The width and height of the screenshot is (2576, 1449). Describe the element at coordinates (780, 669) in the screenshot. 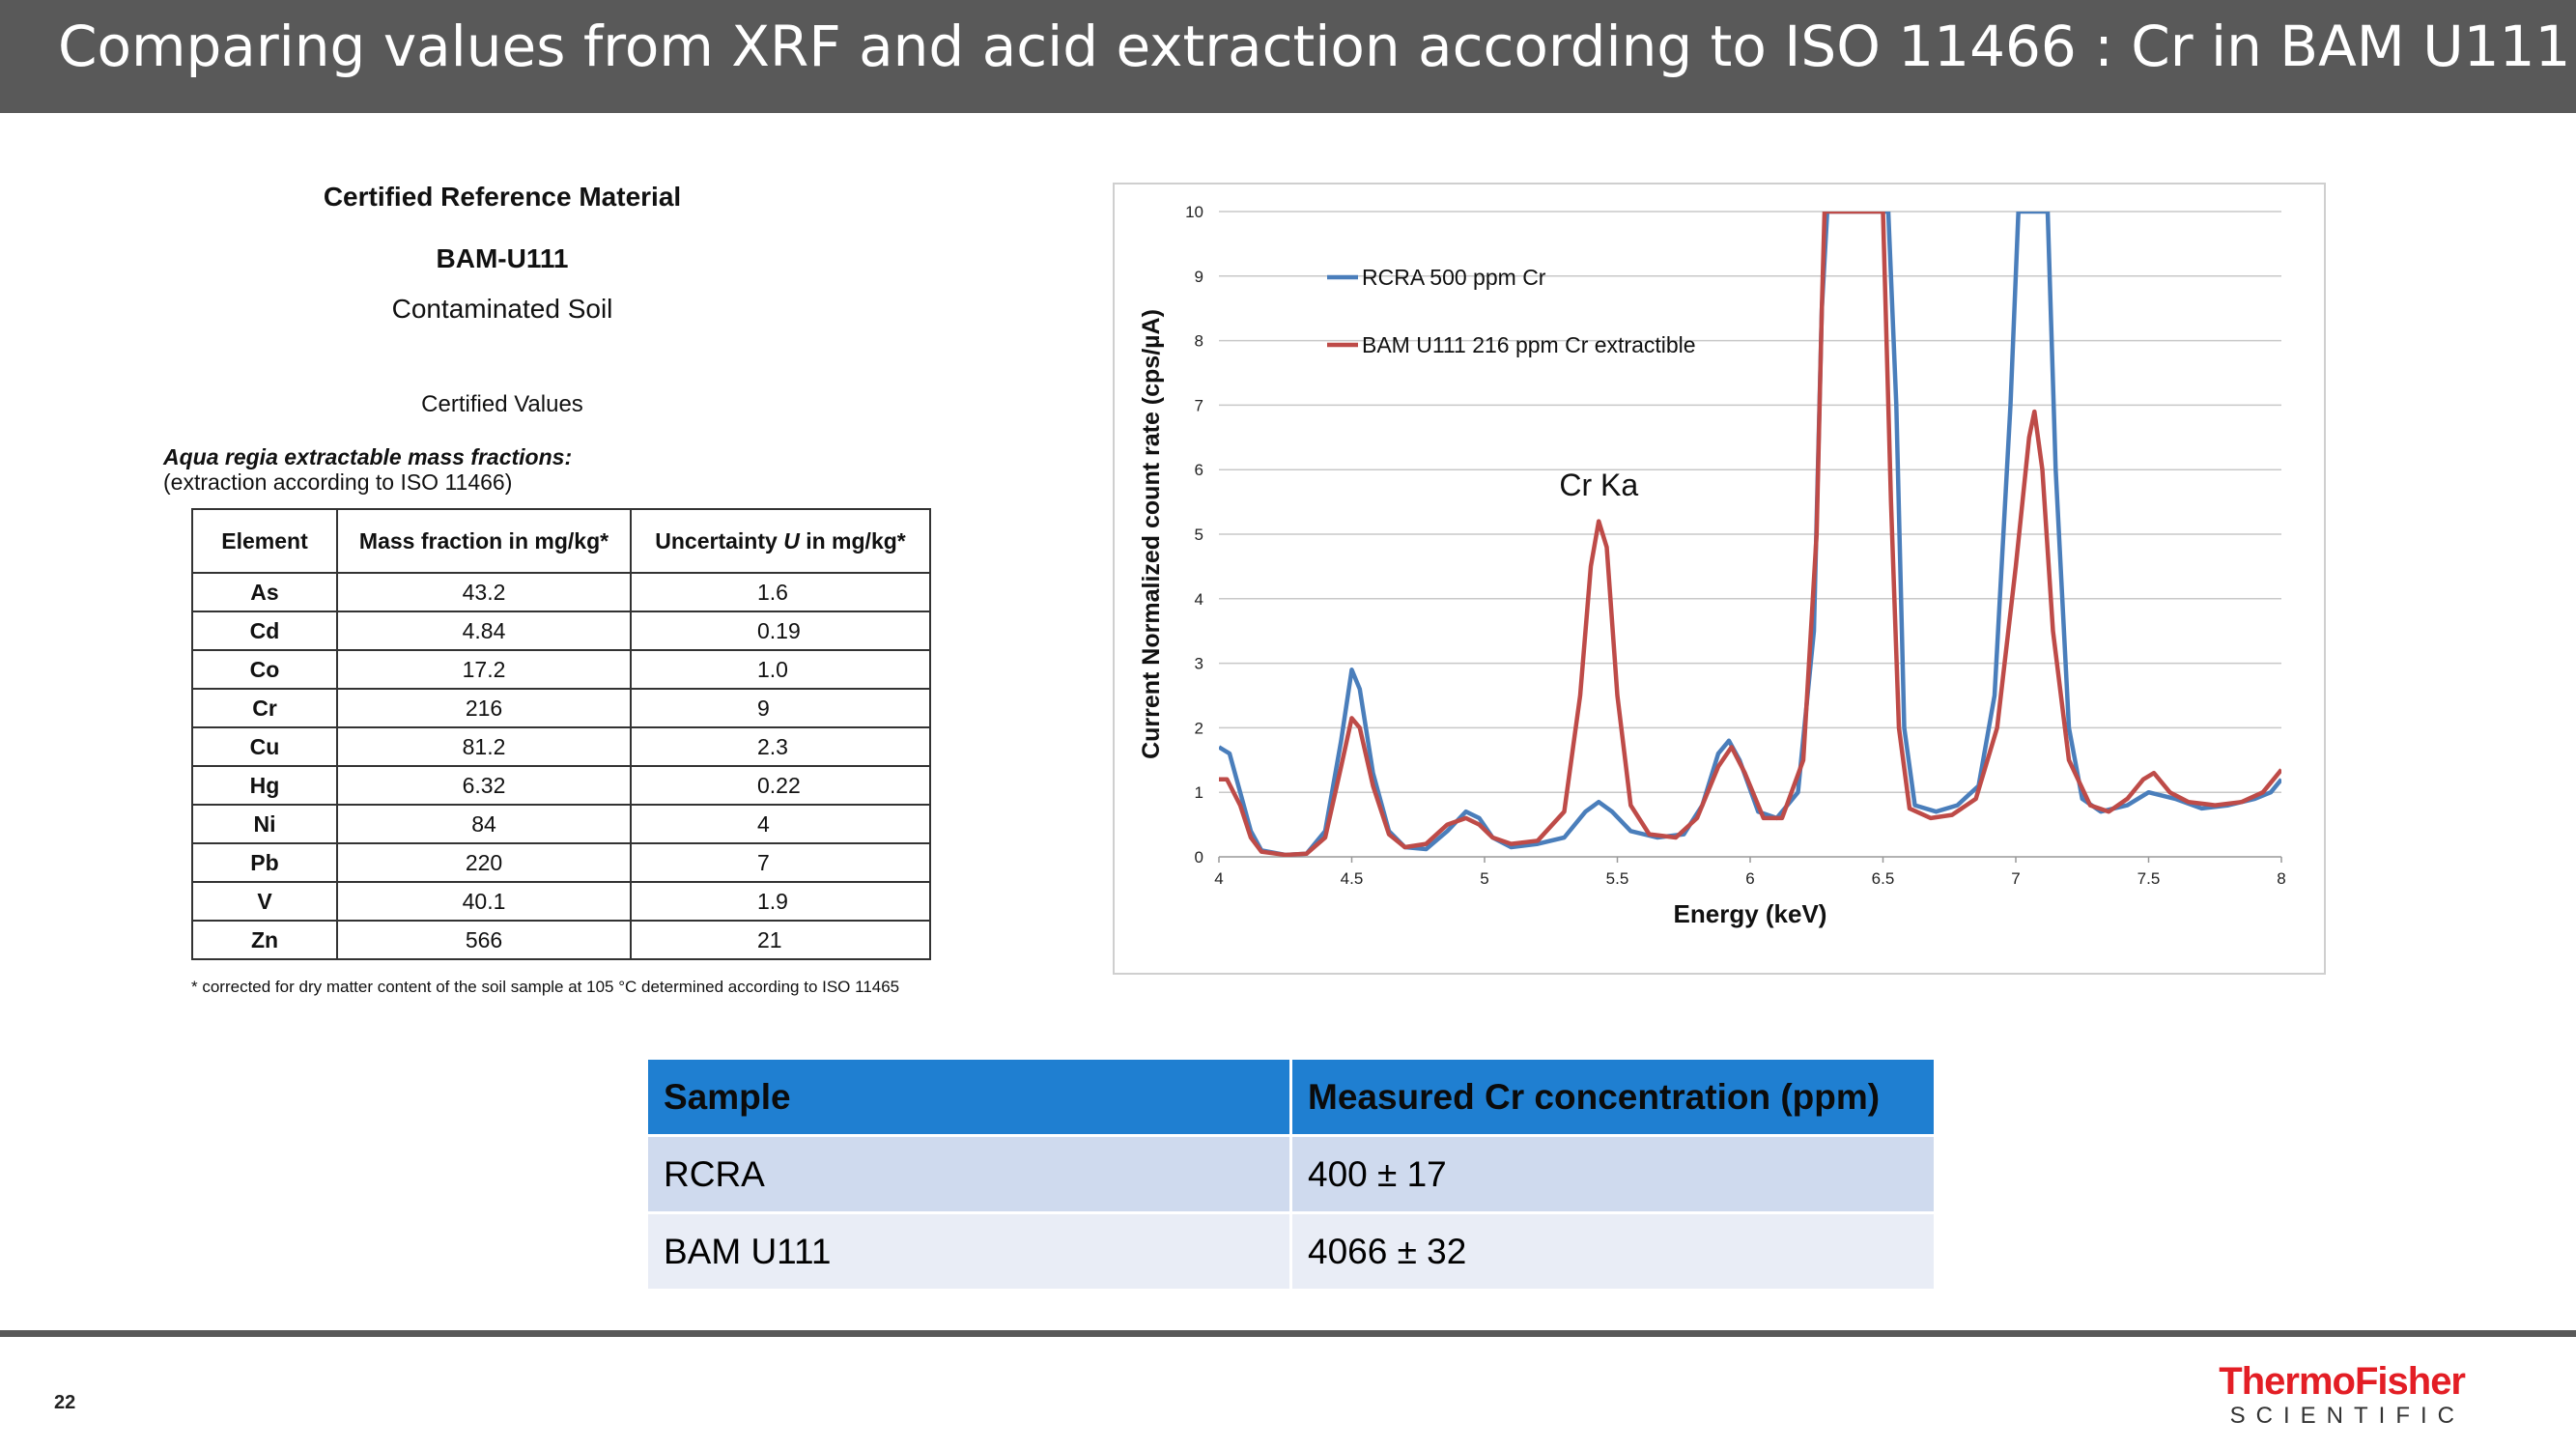

I see `uncertainty-cell: 1.0` at that location.